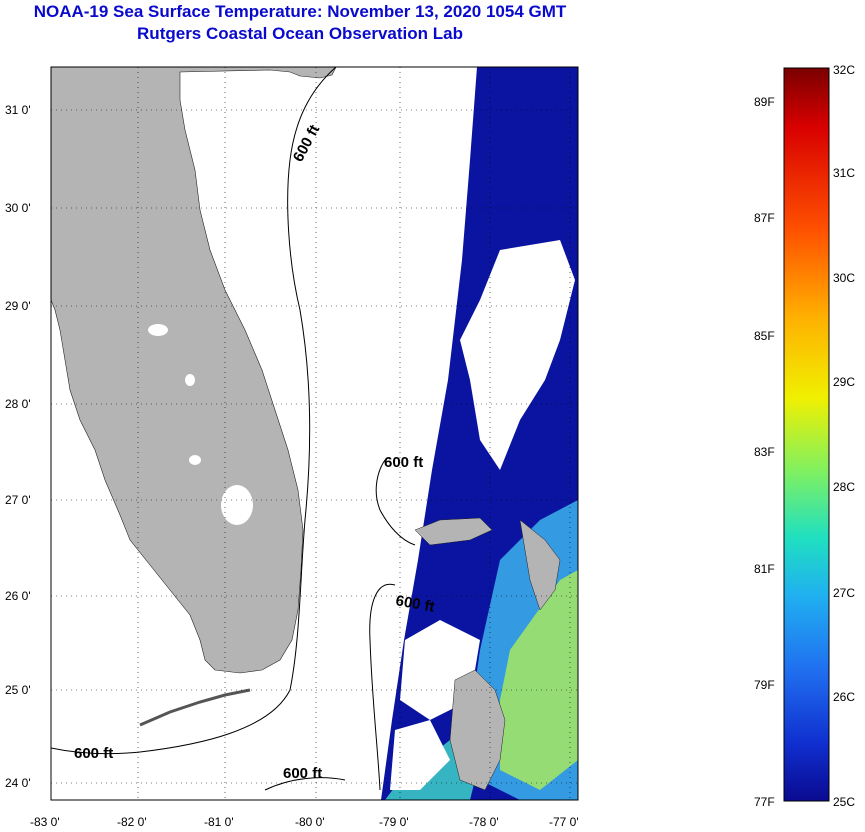  What do you see at coordinates (539, 680) in the screenshot?
I see `warmest-sst-region` at bounding box center [539, 680].